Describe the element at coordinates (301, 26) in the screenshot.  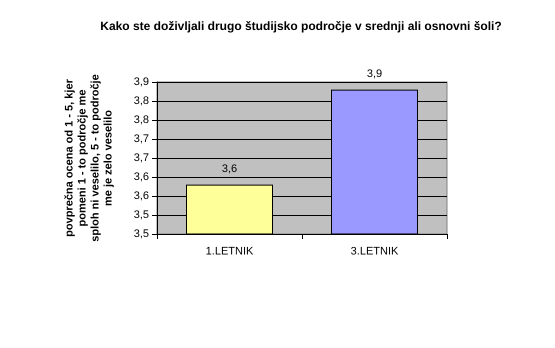
I see `chart-title: Kako ste doživljali drugo študijsko področje v srednji ali osnovni šoli?` at that location.